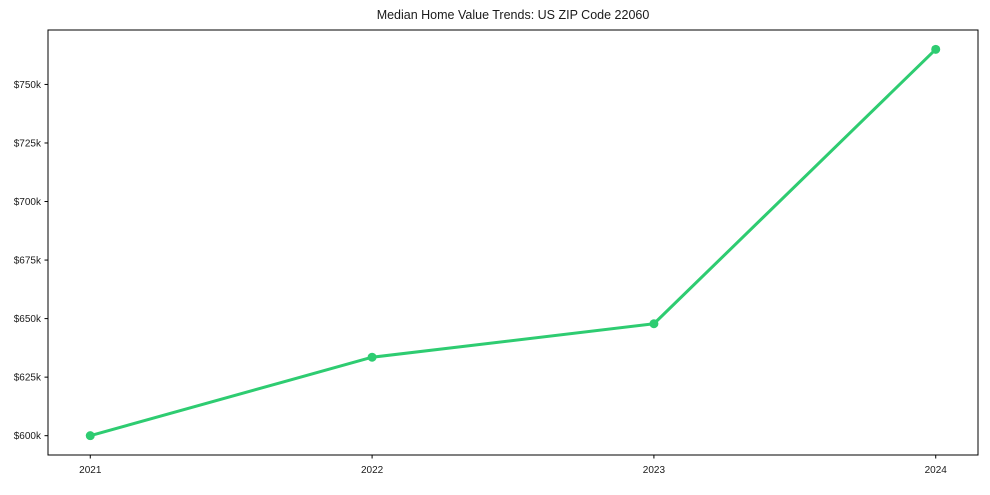  What do you see at coordinates (28, 143) in the screenshot?
I see `y-tick-label: $725k` at bounding box center [28, 143].